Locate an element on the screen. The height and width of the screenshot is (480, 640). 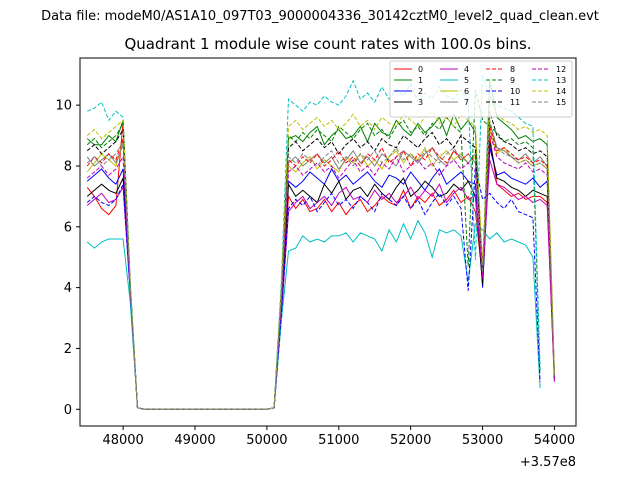
legend-label-10: 10 is located at coordinates (515, 91).